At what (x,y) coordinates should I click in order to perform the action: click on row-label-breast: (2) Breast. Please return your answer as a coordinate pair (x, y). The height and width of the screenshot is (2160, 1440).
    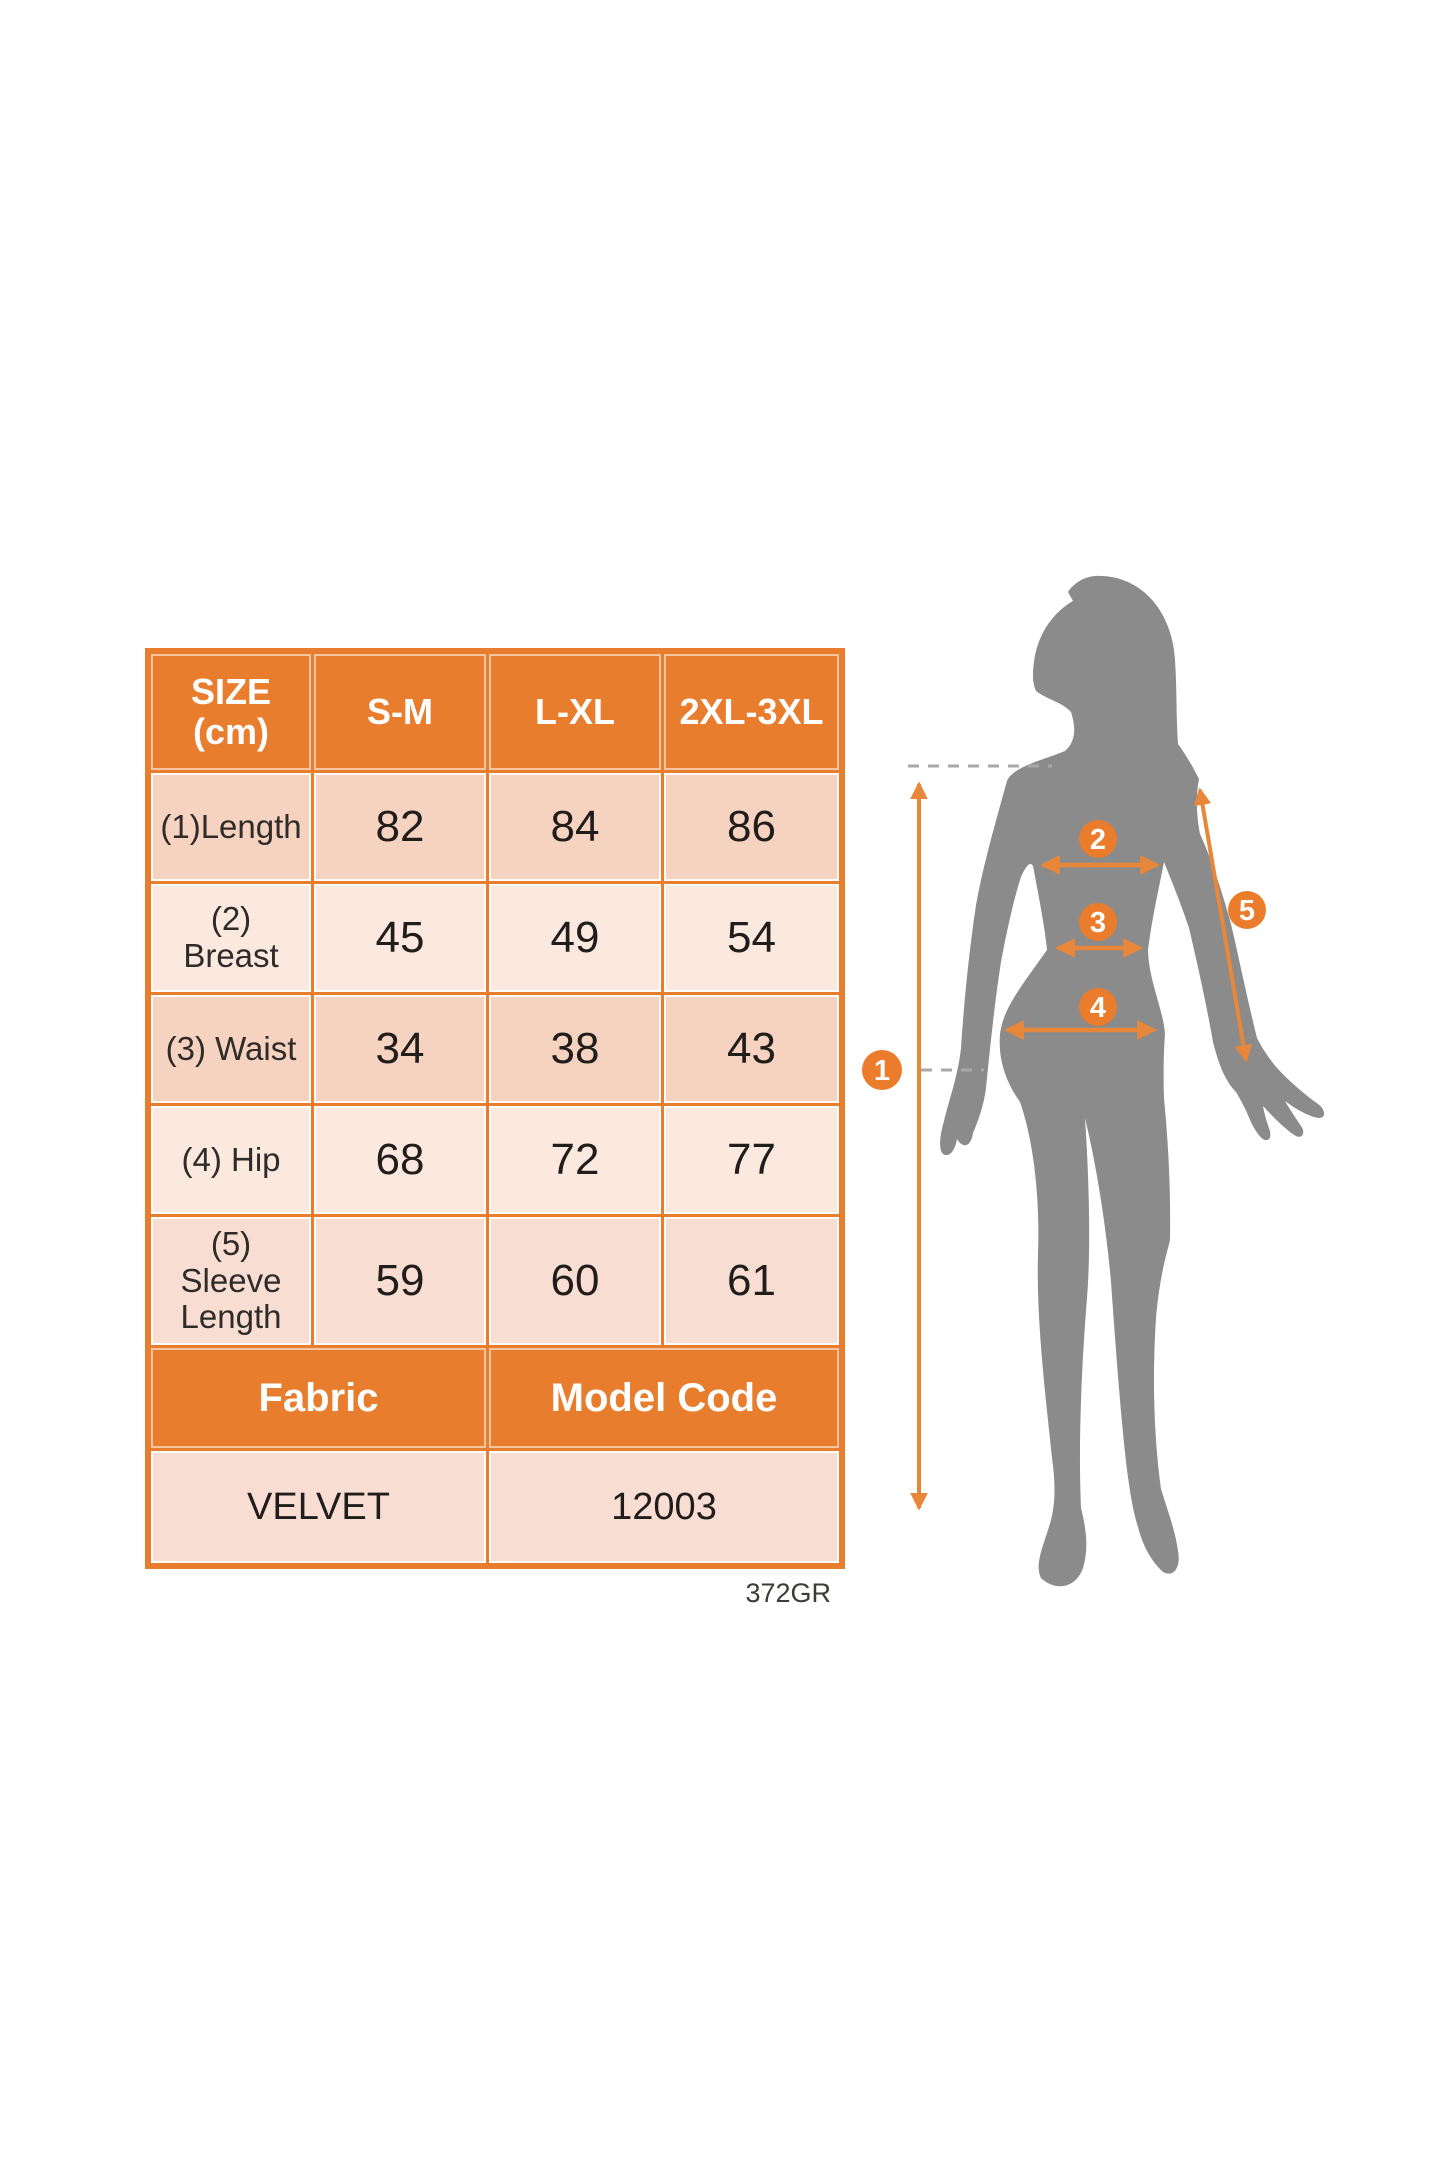
    Looking at the image, I should click on (231, 938).